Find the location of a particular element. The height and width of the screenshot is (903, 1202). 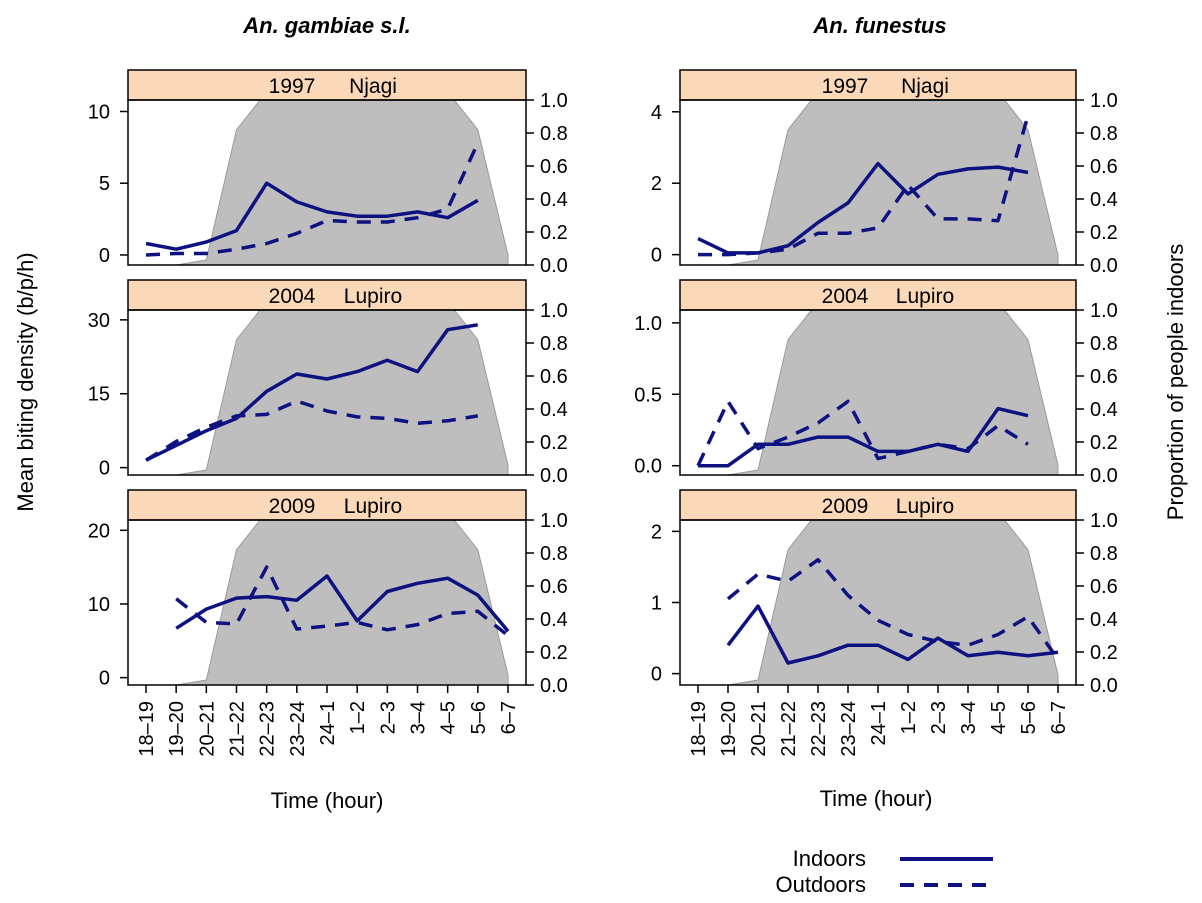

legend-label-outdoors: Outdoors is located at coordinates (821, 884).